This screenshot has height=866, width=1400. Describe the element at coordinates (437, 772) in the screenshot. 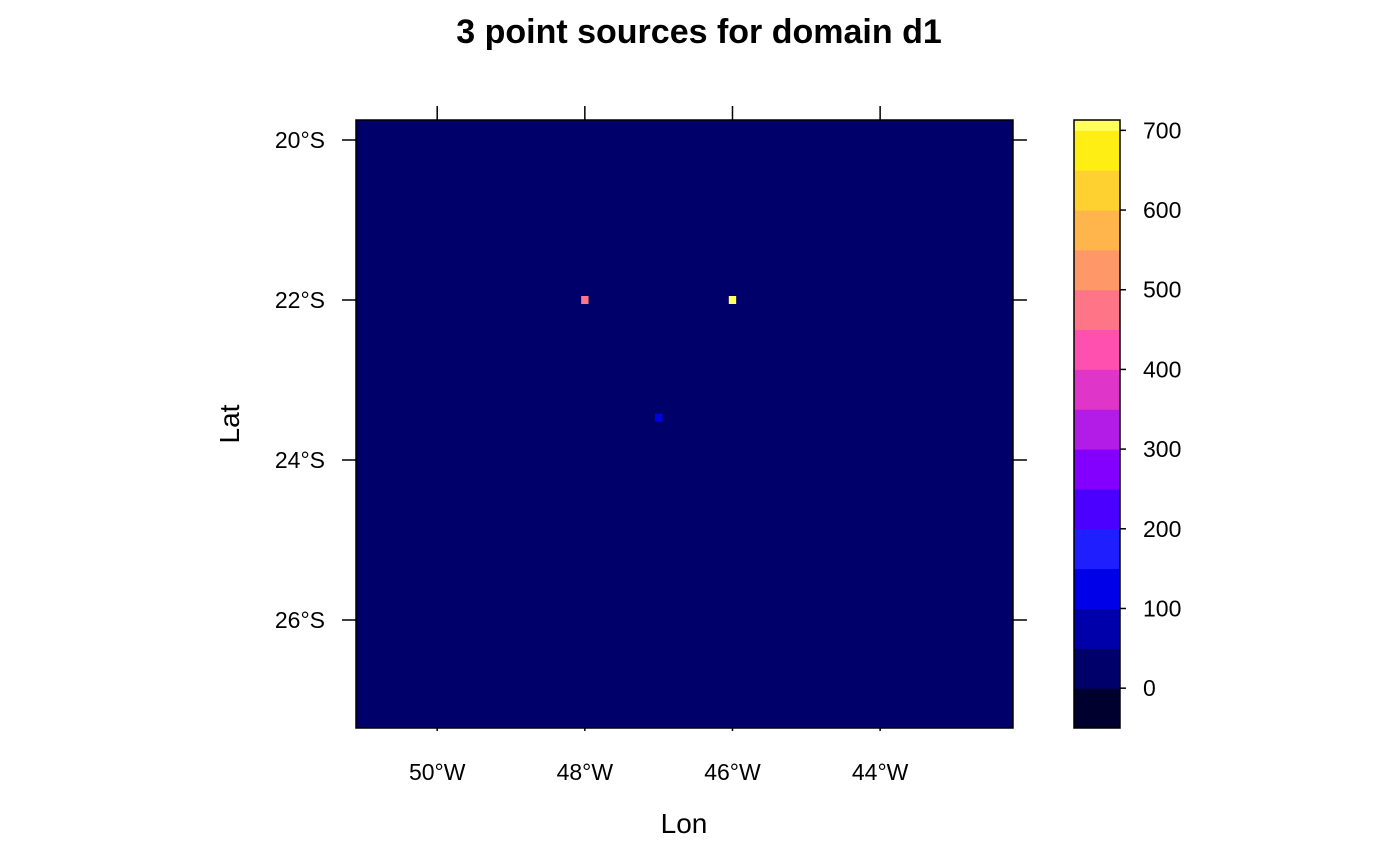

I see `x-tick-label: 50°W` at that location.